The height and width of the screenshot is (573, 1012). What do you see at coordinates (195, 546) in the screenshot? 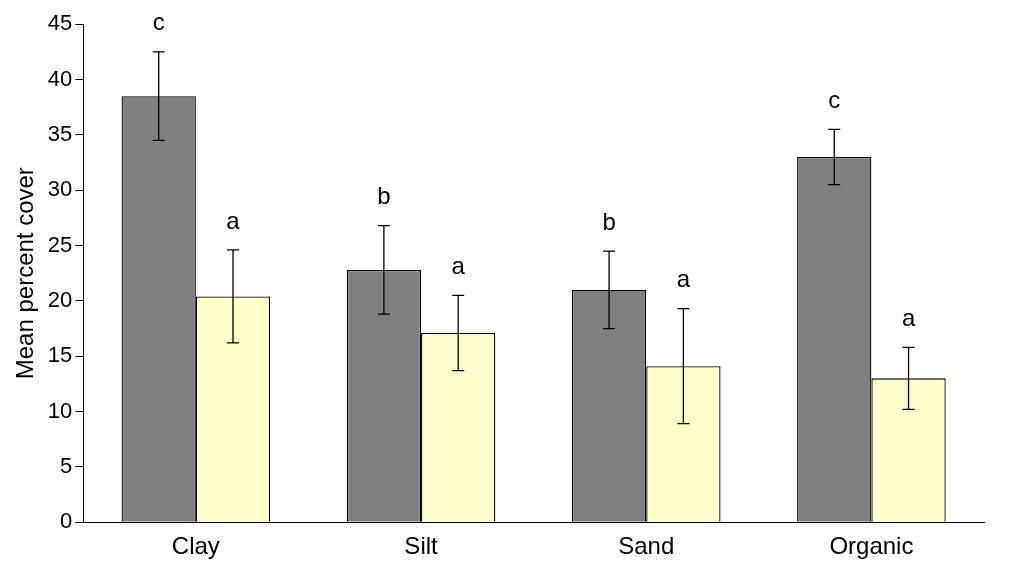
I see `x-tick-label: Clay` at bounding box center [195, 546].